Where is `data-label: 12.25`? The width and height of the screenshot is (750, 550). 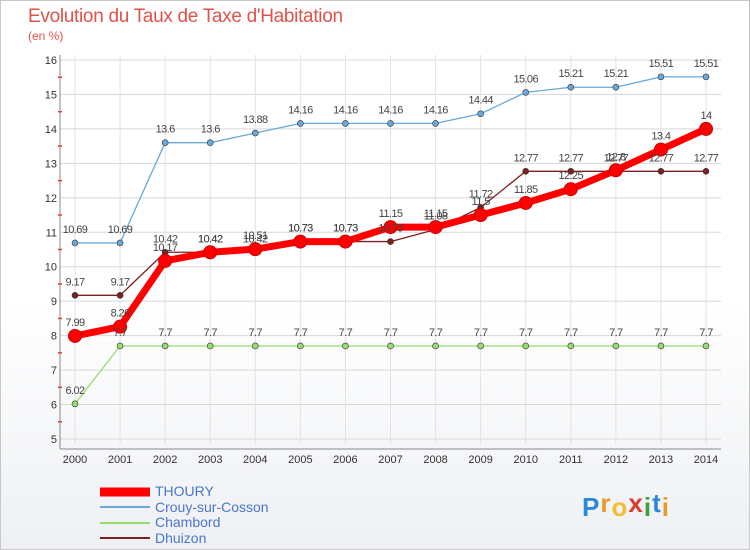 data-label: 12.25 is located at coordinates (571, 176).